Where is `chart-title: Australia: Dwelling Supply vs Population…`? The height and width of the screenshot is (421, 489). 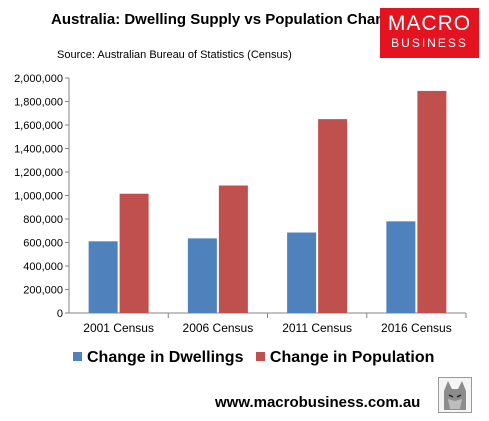 chart-title: Australia: Dwelling Supply vs Population… is located at coordinates (226, 19).